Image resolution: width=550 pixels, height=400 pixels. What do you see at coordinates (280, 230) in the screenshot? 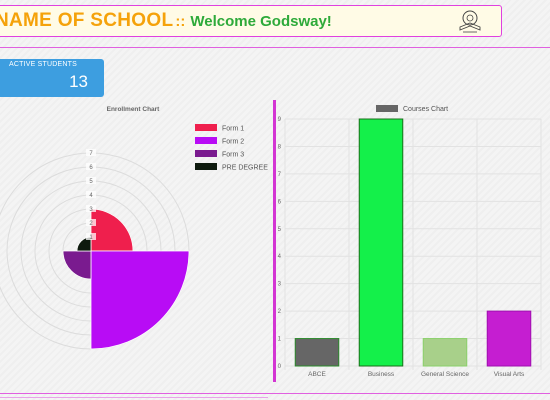
I see `y-tick-label: 5` at bounding box center [280, 230].